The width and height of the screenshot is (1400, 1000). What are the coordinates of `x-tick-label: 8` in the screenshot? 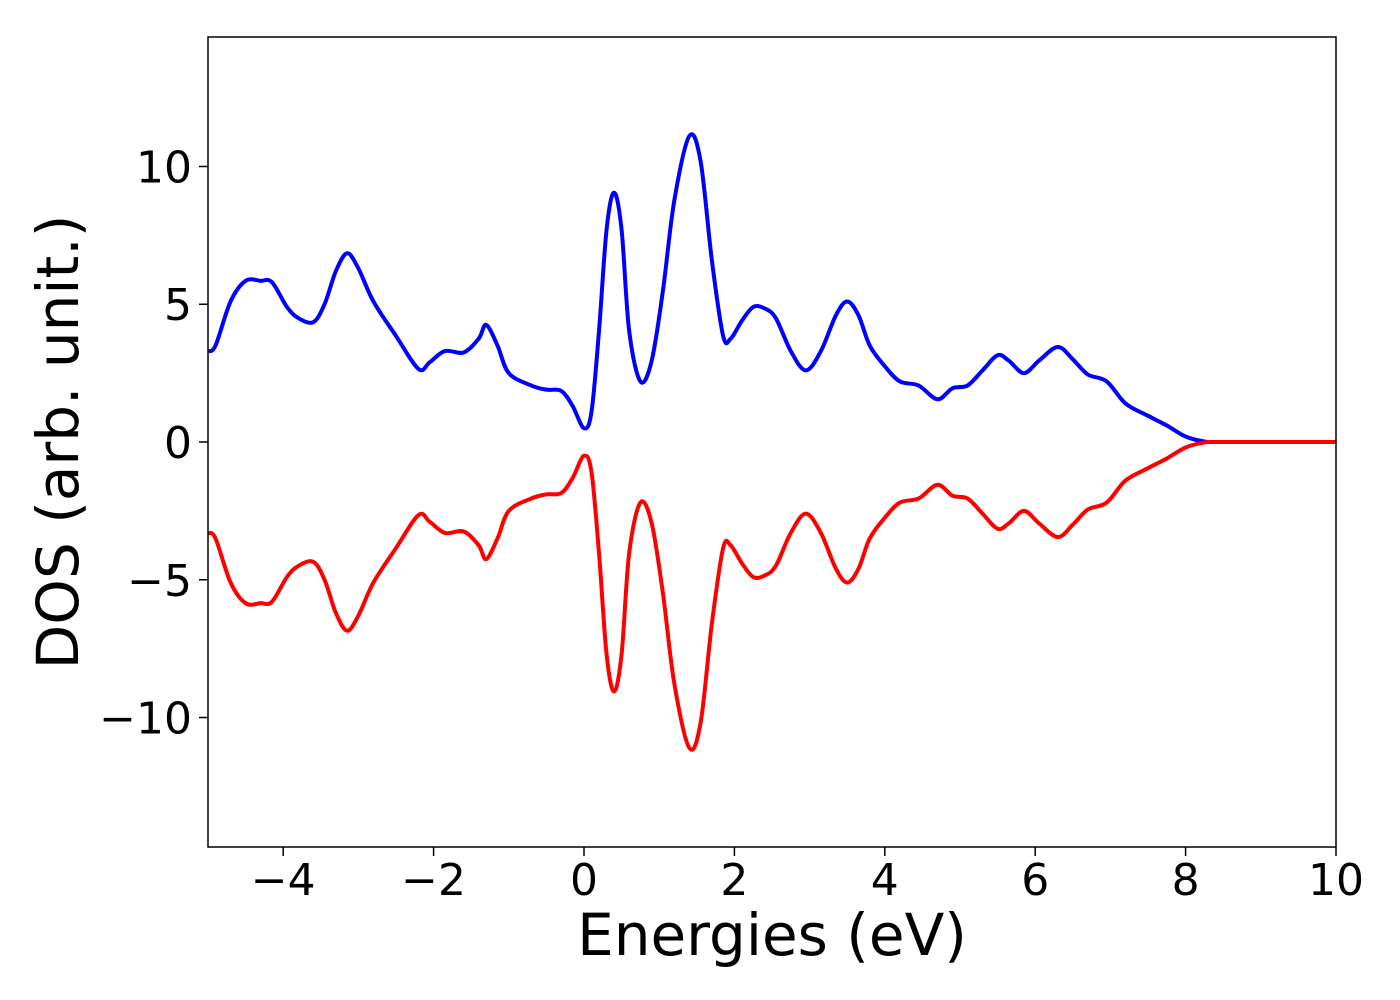 It's located at (1186, 880).